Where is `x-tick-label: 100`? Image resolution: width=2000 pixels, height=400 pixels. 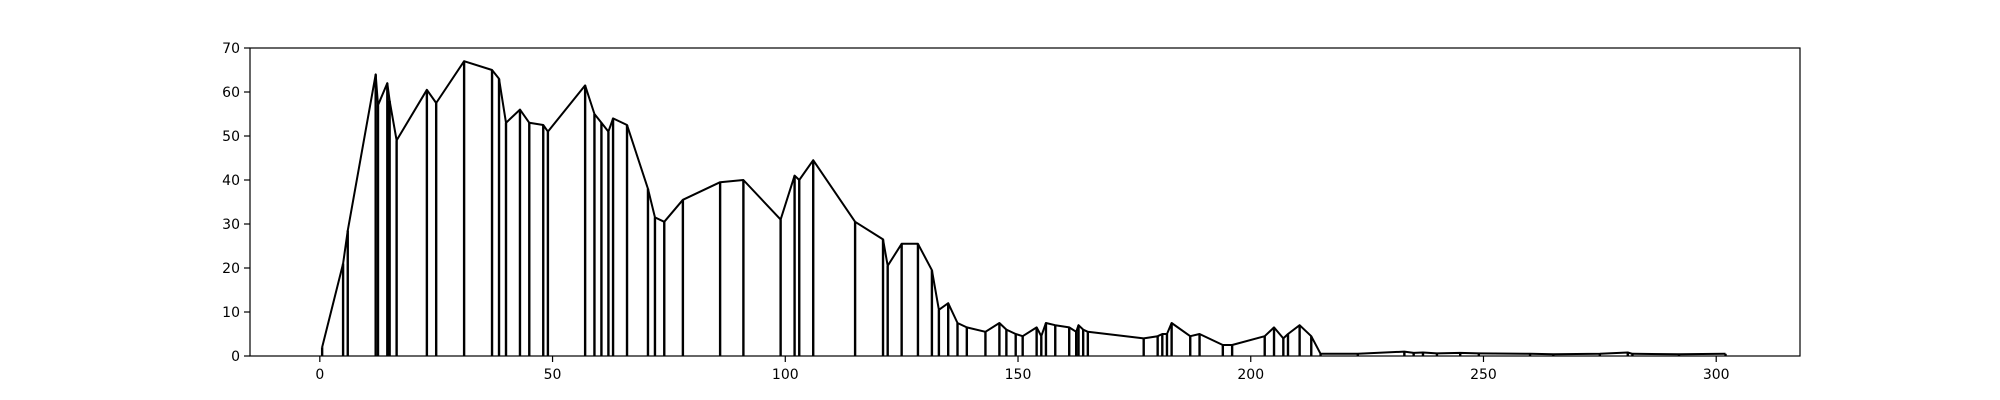 x-tick-label: 100 is located at coordinates (785, 375).